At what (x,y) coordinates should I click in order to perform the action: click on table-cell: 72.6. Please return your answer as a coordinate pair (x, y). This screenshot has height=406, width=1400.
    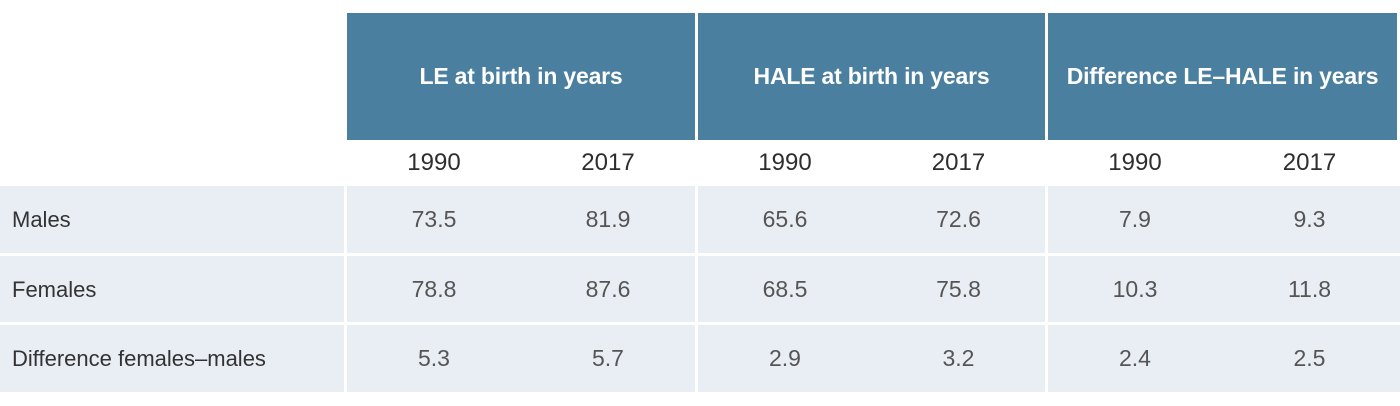
    Looking at the image, I should click on (958, 219).